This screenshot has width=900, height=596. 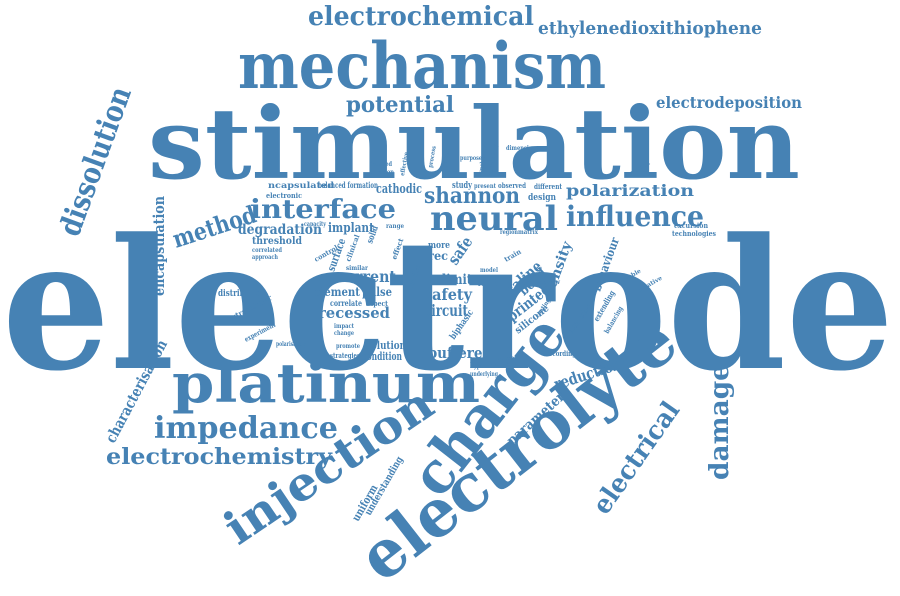 I want to click on word-change: change, so click(x=344, y=333).